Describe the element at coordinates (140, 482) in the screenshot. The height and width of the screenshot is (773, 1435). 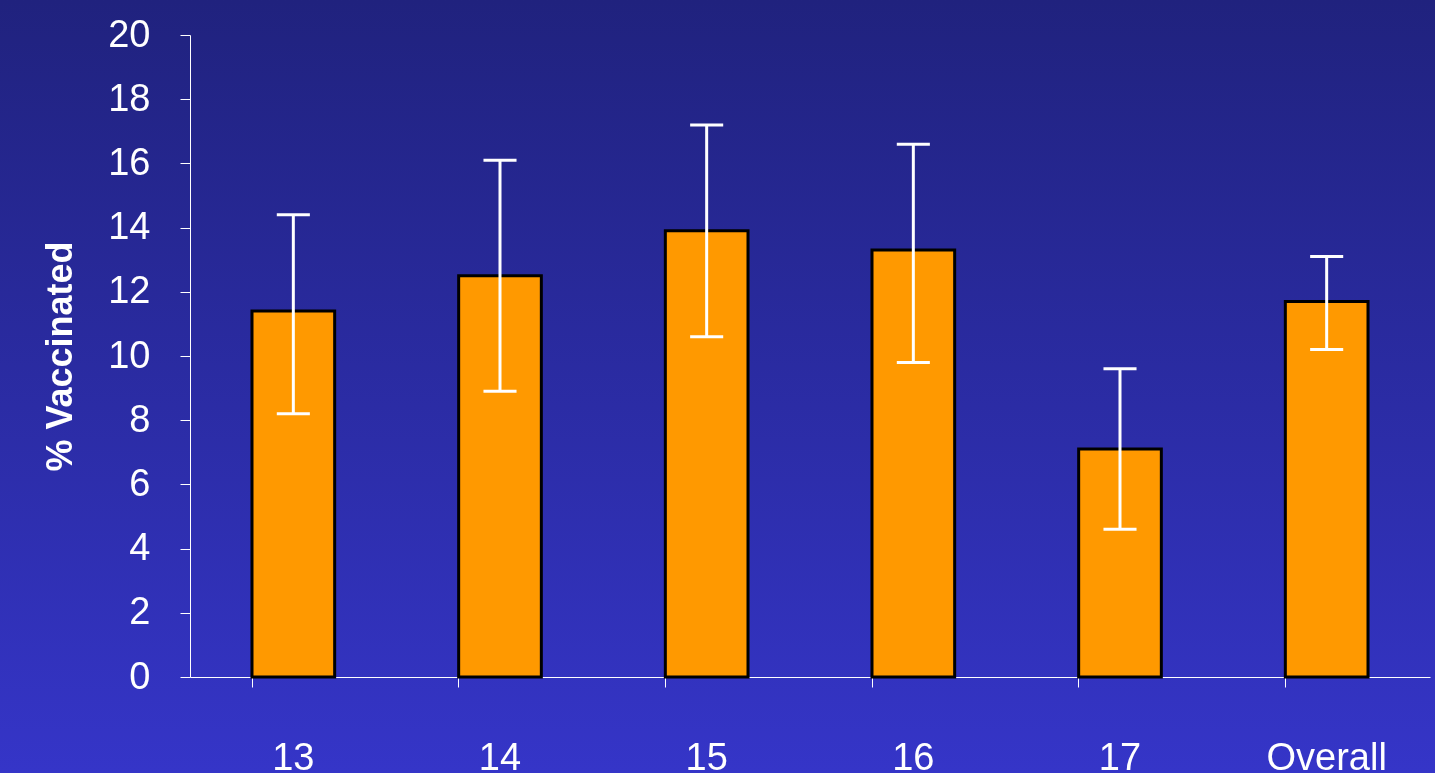
I see `y-tick-label: 6` at that location.